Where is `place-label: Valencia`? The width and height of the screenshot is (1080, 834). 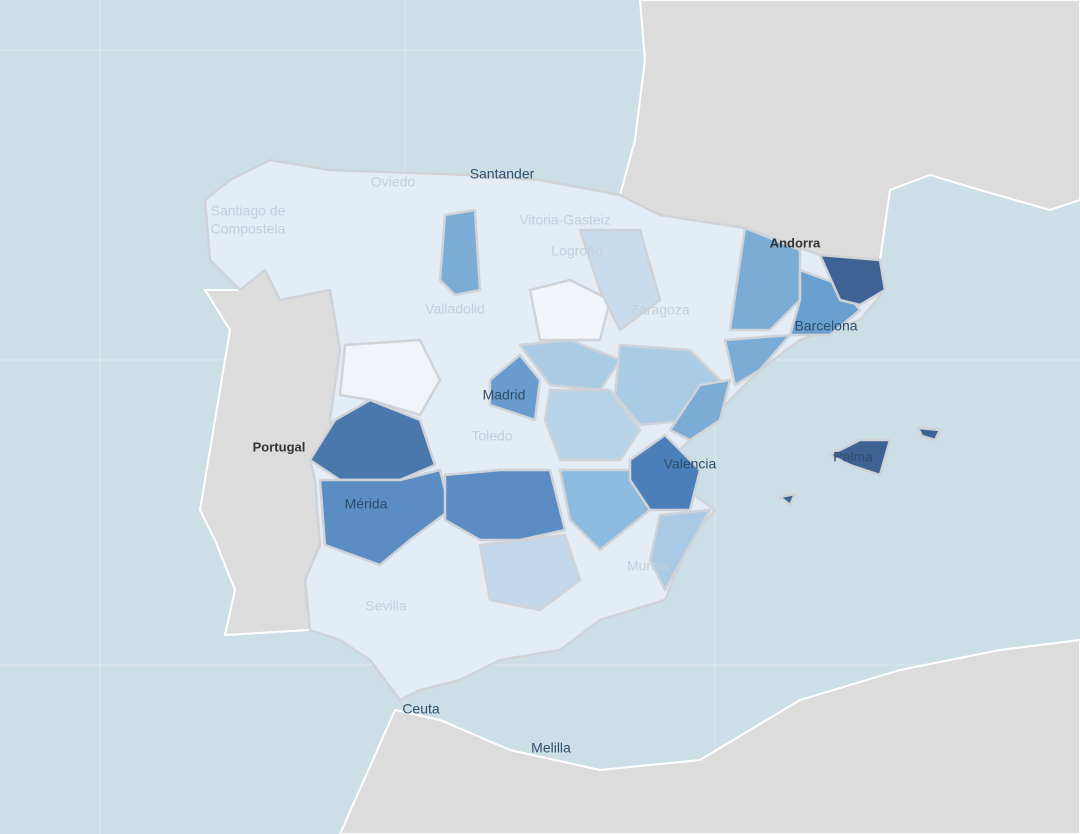 place-label: Valencia is located at coordinates (690, 464).